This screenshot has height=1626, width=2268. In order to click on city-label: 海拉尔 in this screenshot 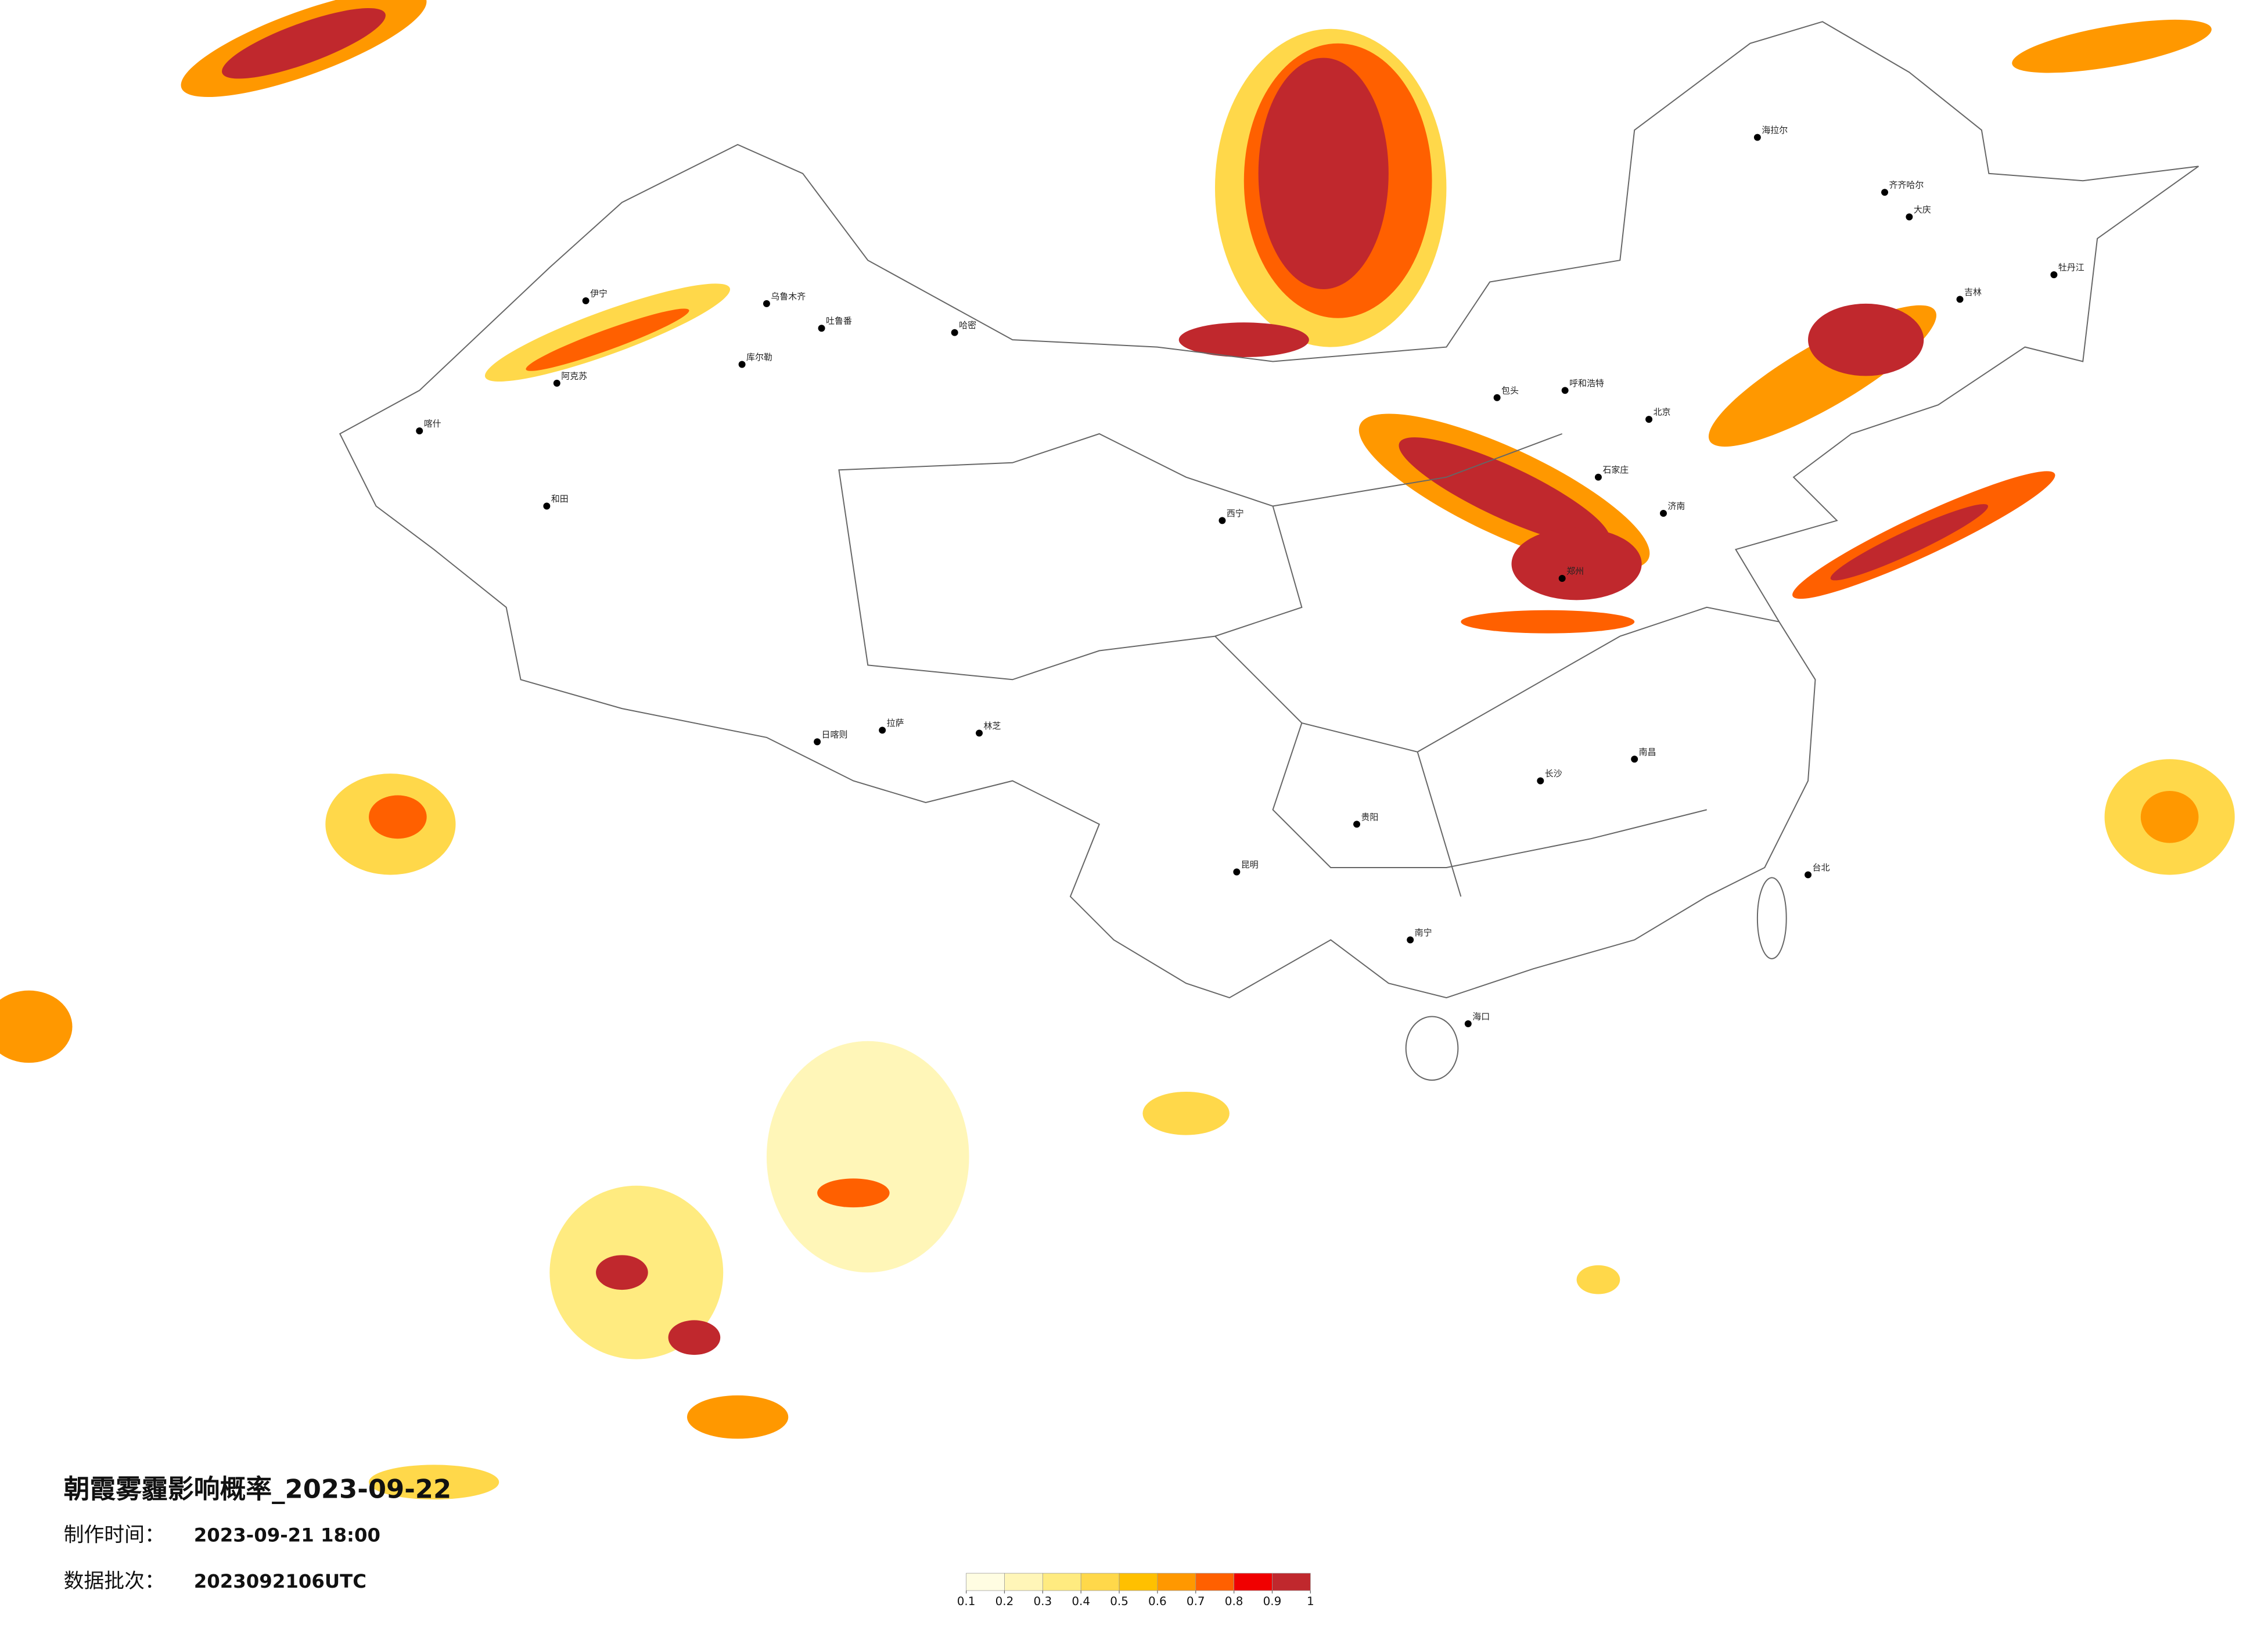, I will do `click(1775, 130)`.